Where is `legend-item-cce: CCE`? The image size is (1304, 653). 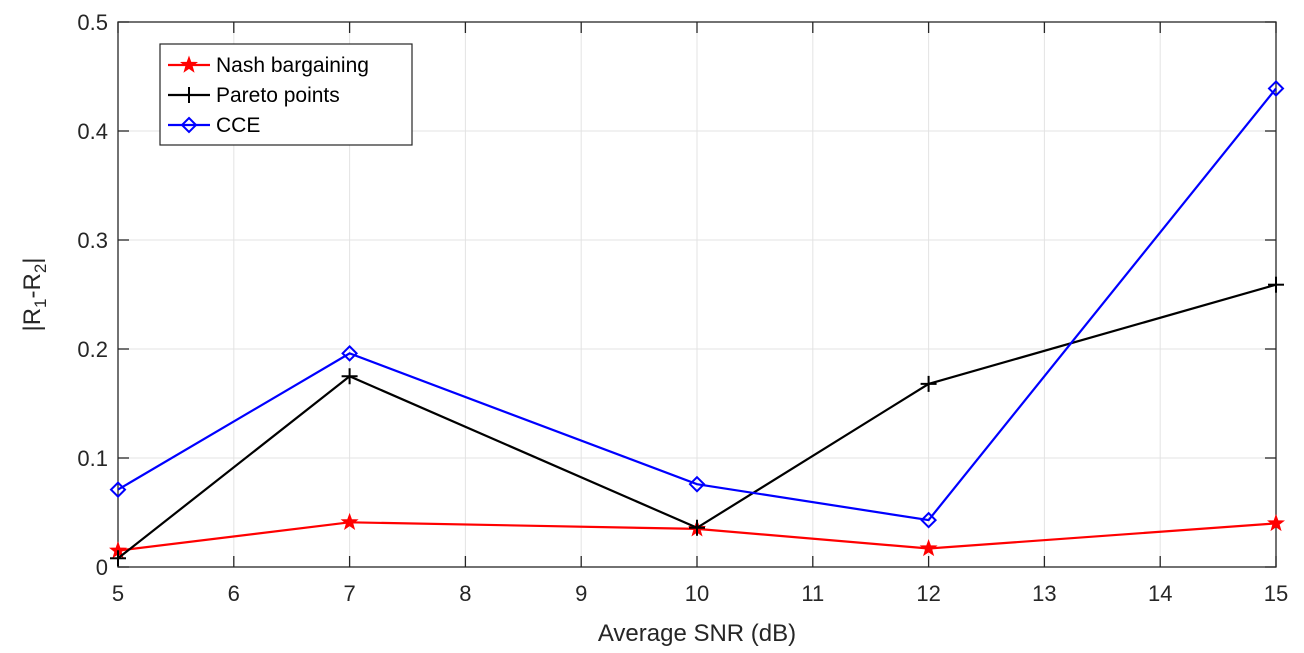
legend-item-cce: CCE is located at coordinates (214, 125).